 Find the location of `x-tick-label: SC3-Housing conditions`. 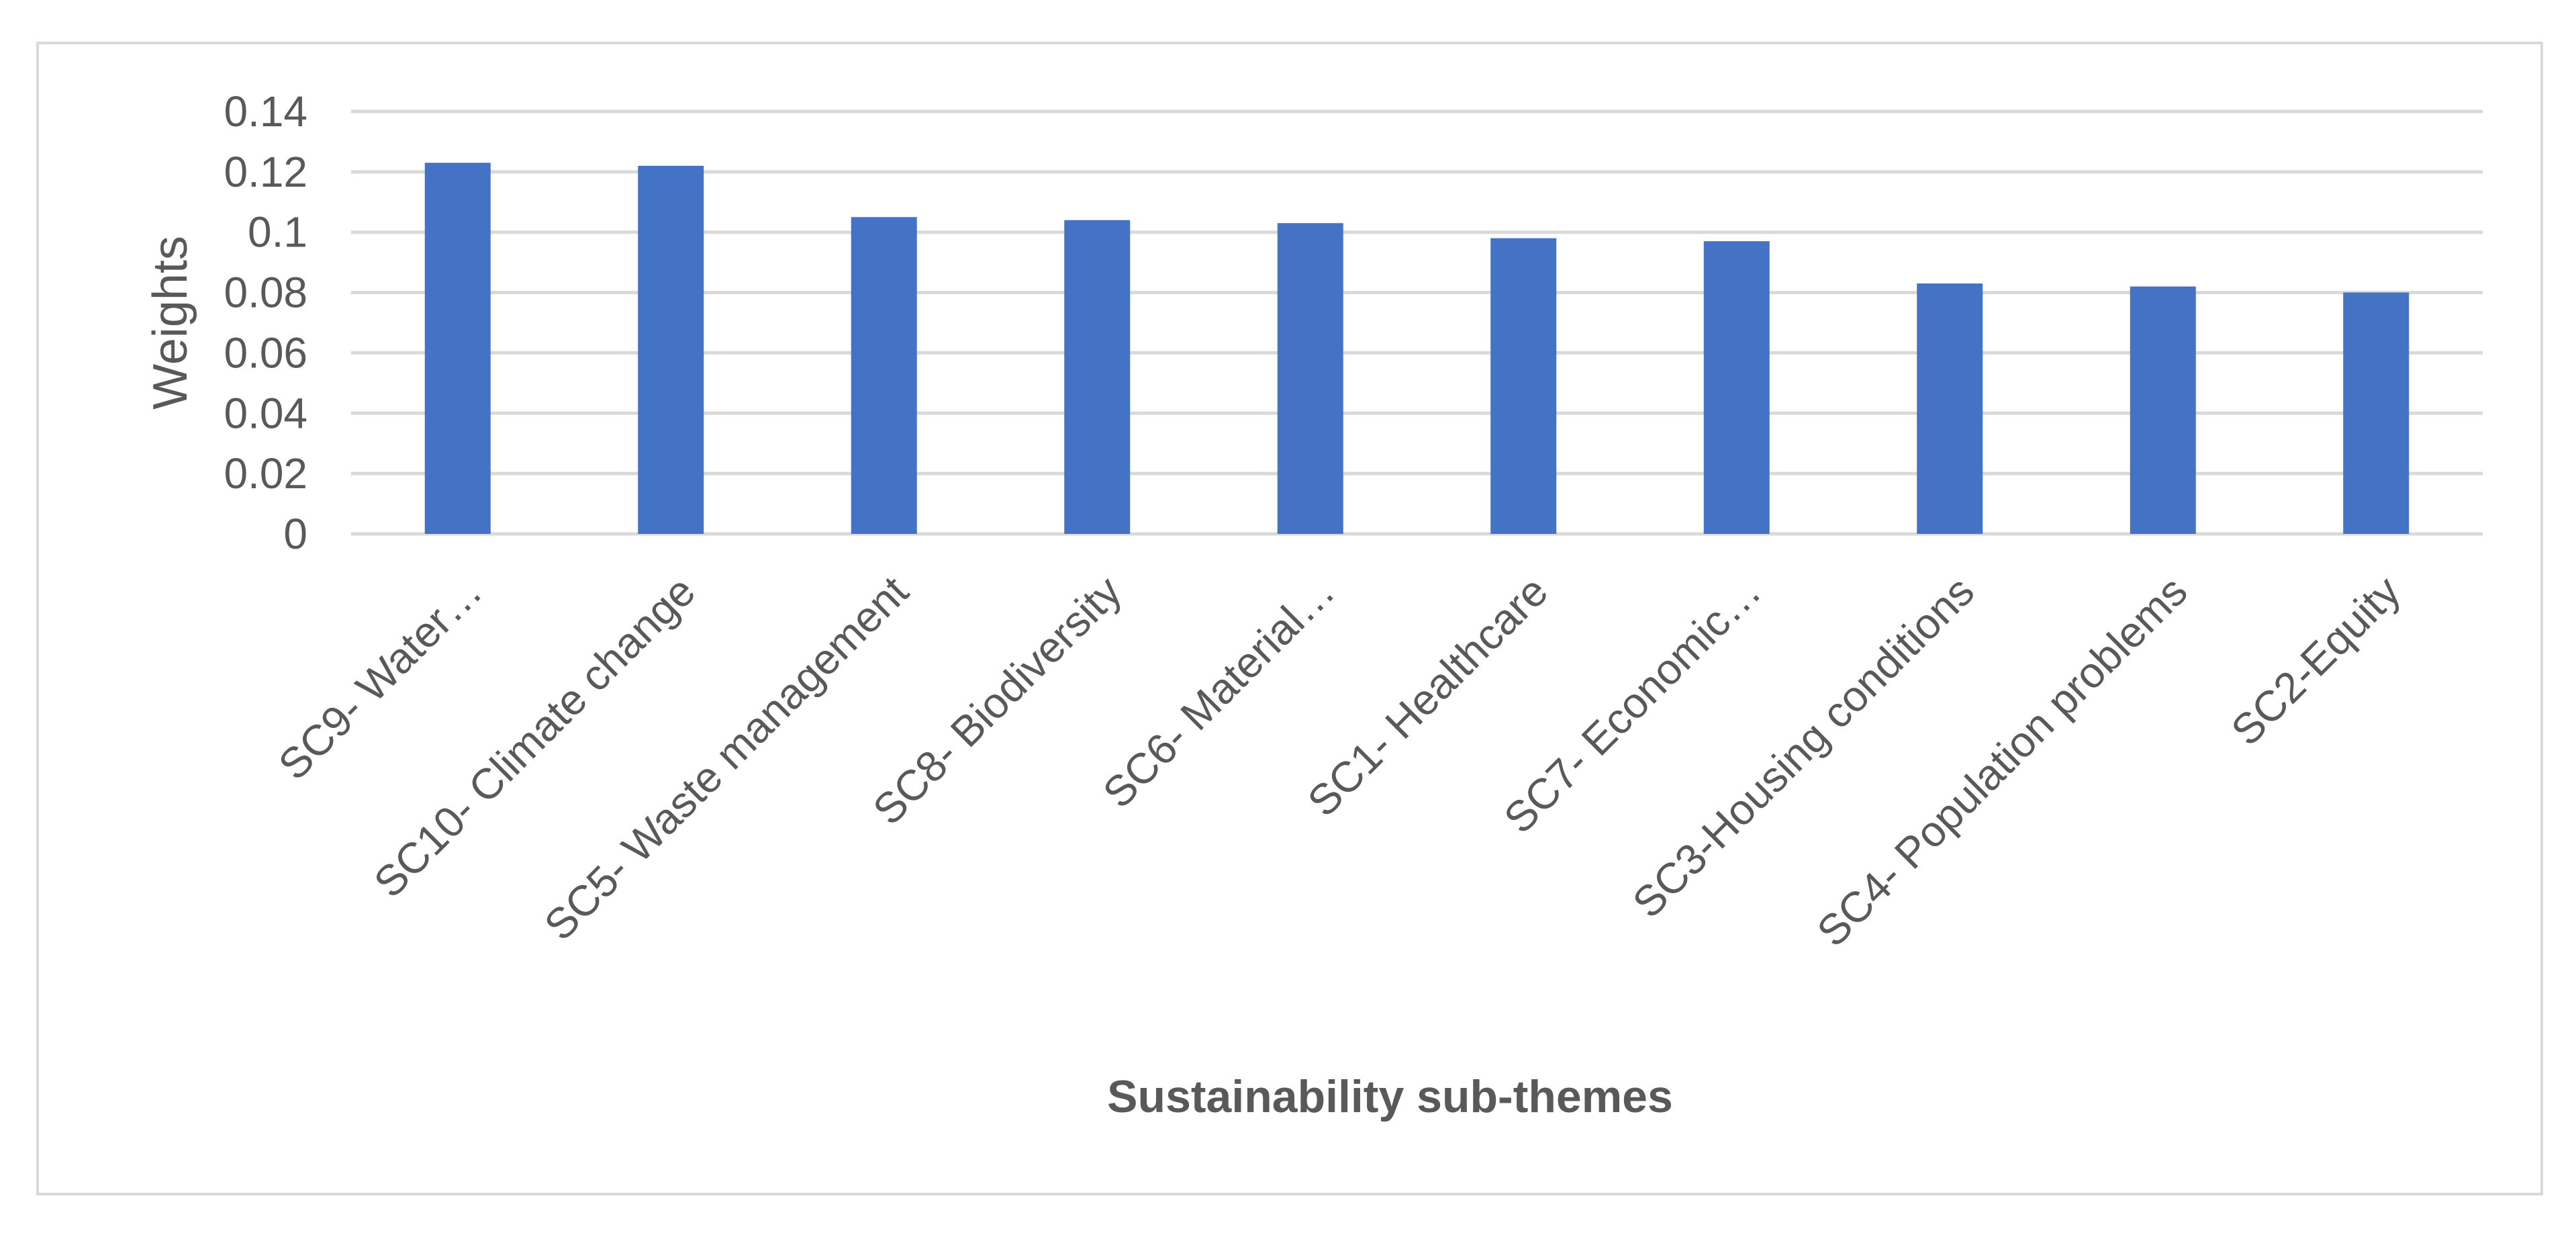

x-tick-label: SC3-Housing conditions is located at coordinates (1803, 747).